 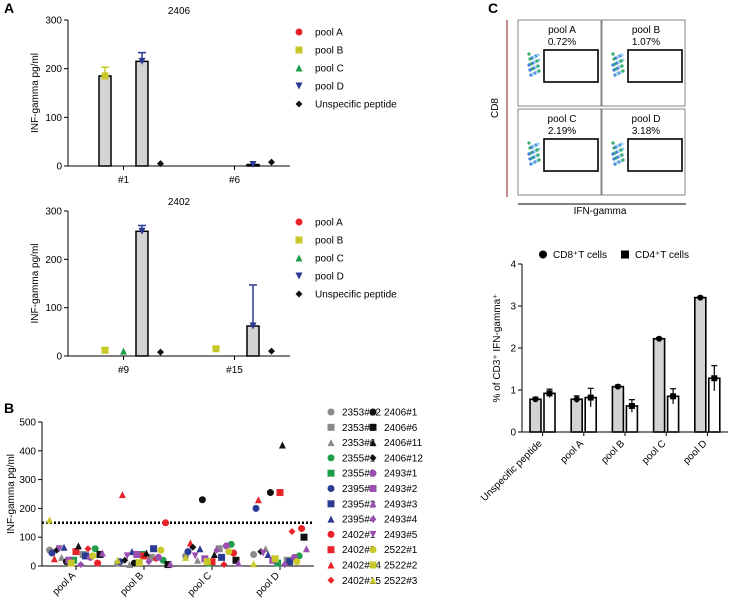 I want to click on c-x-tick-label: pool D, so click(x=695, y=452).